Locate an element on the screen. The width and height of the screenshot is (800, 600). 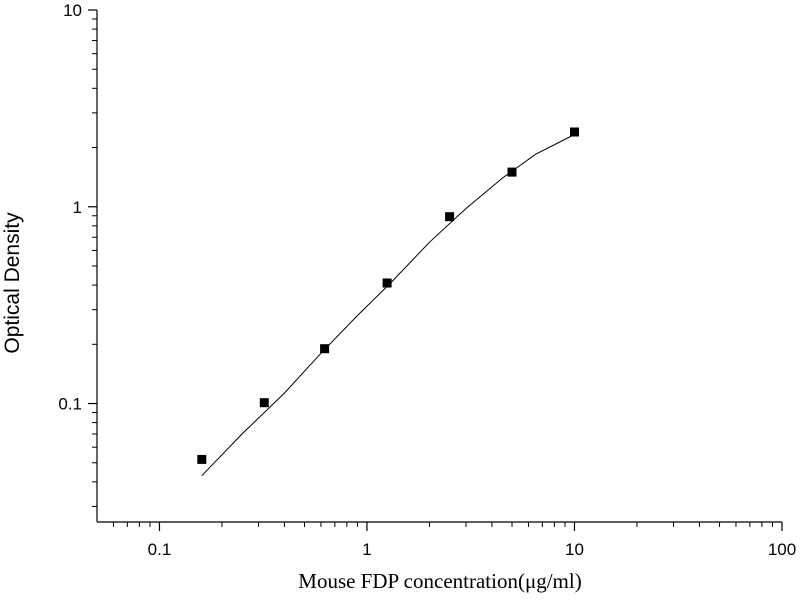
x-tick-label: 100 is located at coordinates (782, 549).